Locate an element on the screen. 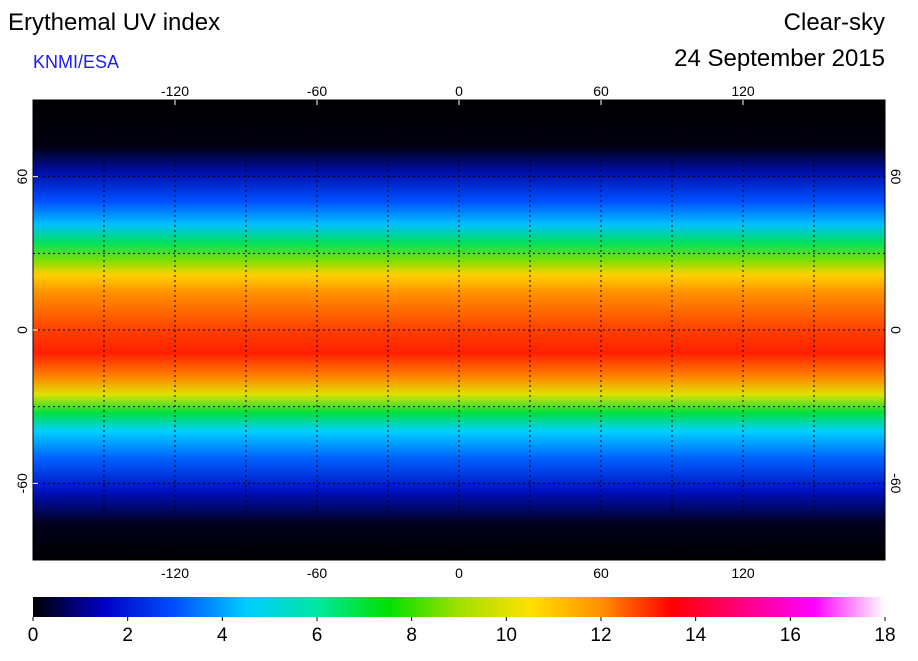  x-tick-label-top: 120 is located at coordinates (743, 91).